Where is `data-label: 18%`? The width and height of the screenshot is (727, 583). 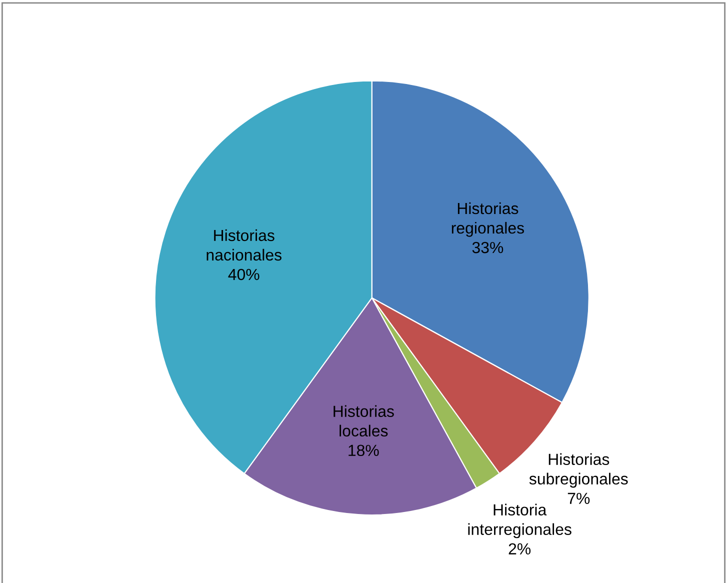
data-label: 18% is located at coordinates (363, 450).